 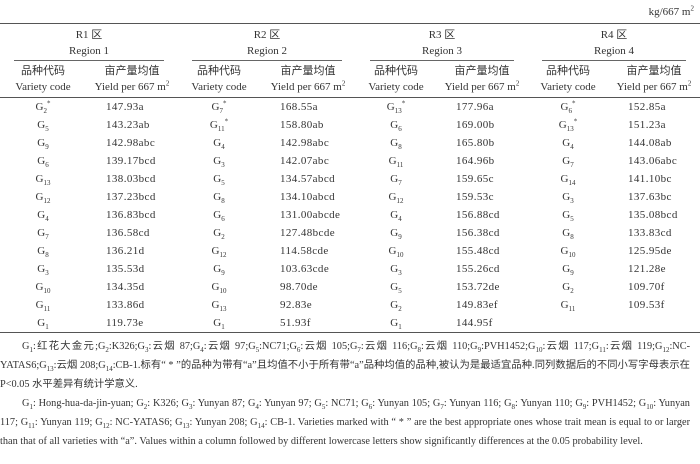 What do you see at coordinates (295, 323) in the screenshot?
I see `yield-value: 51.93f` at bounding box center [295, 323].